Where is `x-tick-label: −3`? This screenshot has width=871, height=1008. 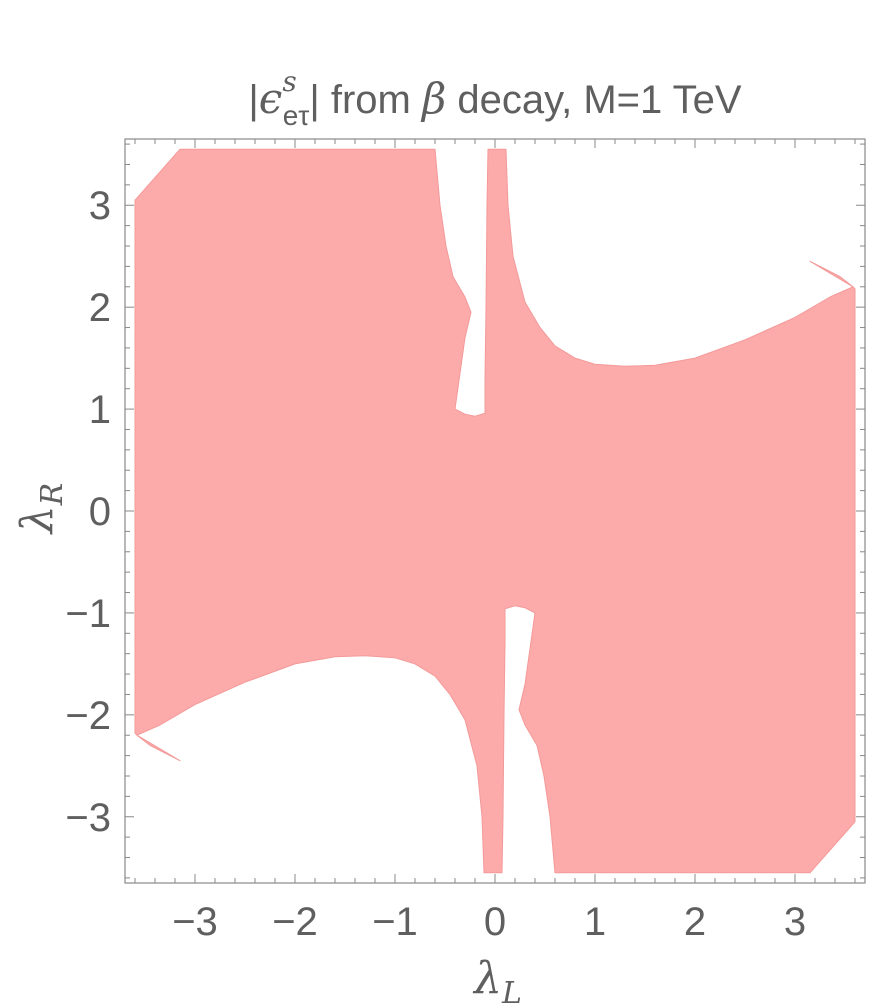
x-tick-label: −3 is located at coordinates (195, 922).